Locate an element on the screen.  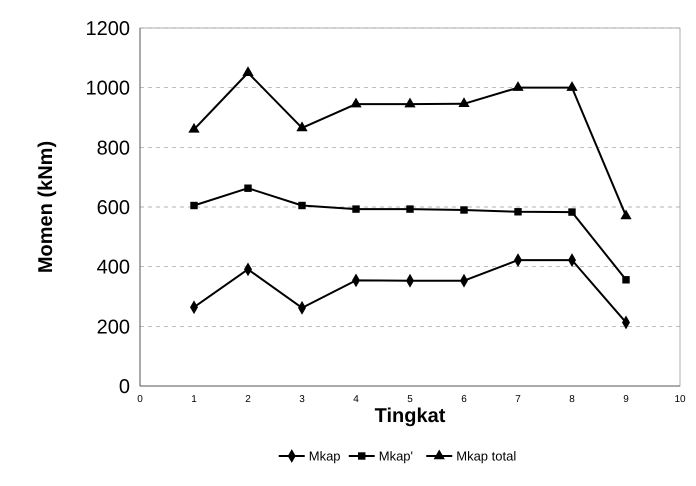
legend-label: Mkap' is located at coordinates (396, 456).